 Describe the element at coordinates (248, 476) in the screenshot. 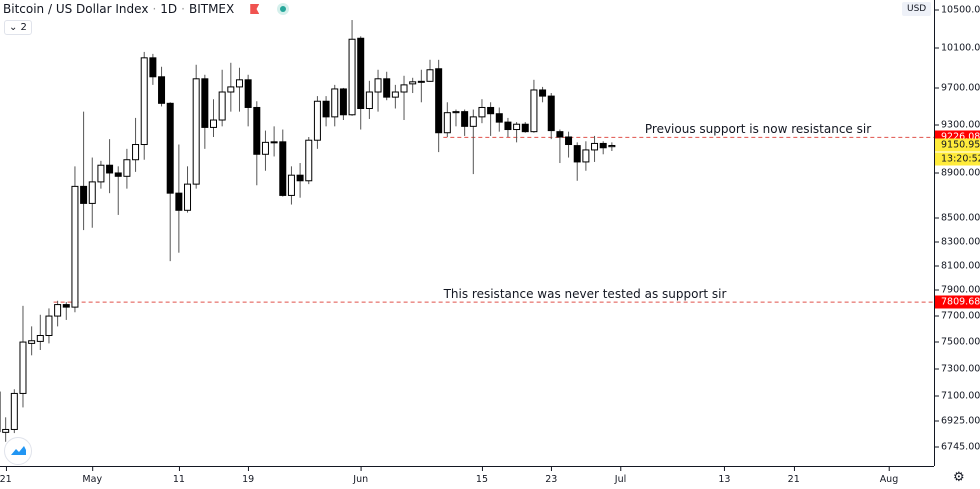

I see `time-tick-label: 19` at that location.